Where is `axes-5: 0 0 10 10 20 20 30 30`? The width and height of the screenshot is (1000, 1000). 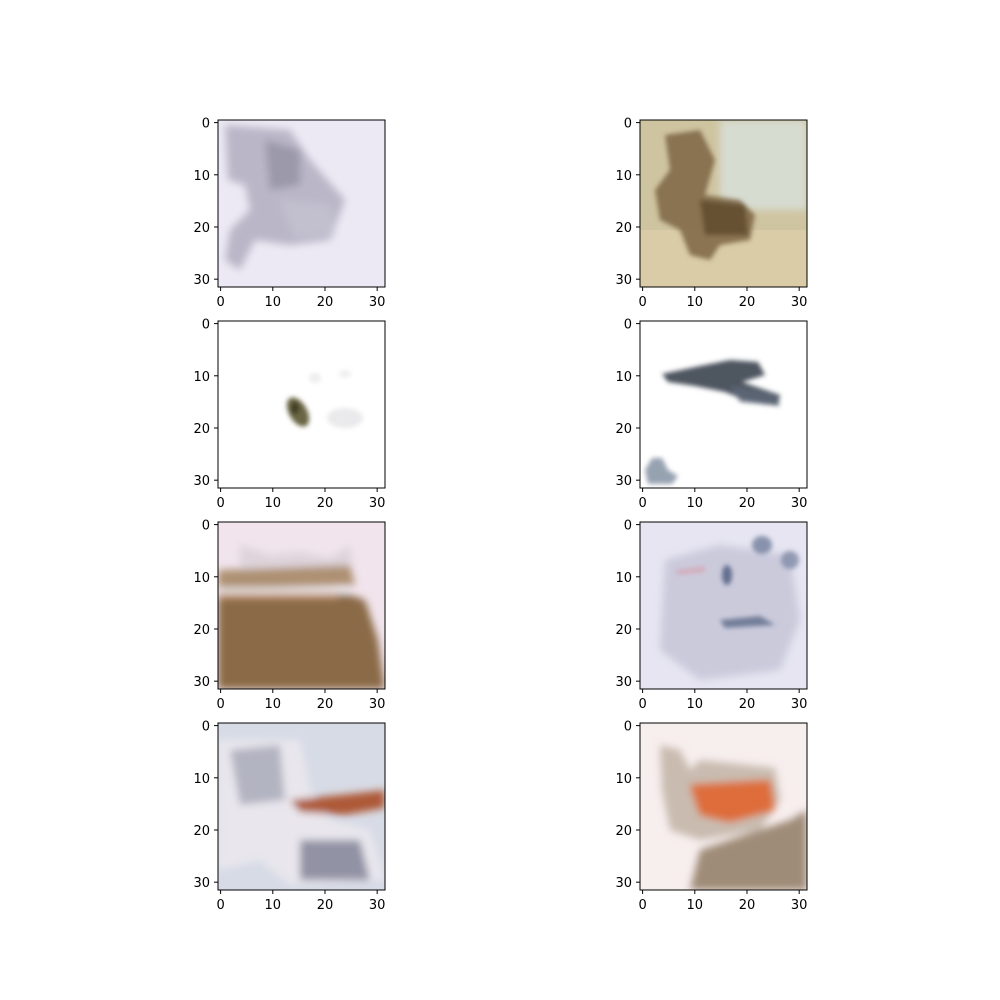 axes-5: 0 0 10 10 20 20 30 30 is located at coordinates (289, 615).